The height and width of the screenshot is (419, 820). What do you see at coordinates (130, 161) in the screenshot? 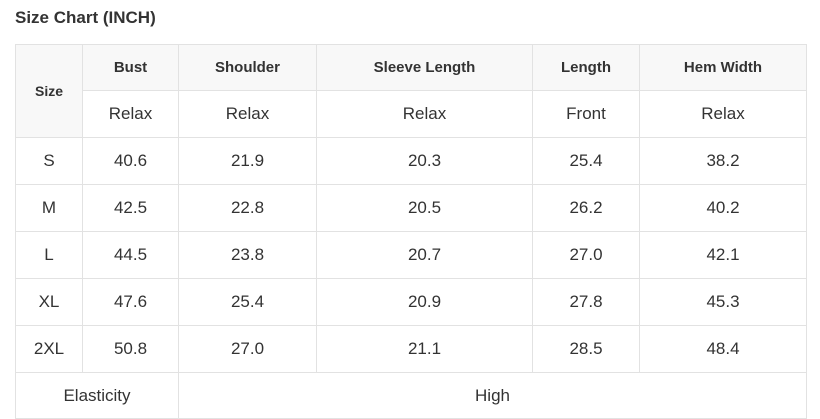
I see `value-cell: 40.6` at bounding box center [130, 161].